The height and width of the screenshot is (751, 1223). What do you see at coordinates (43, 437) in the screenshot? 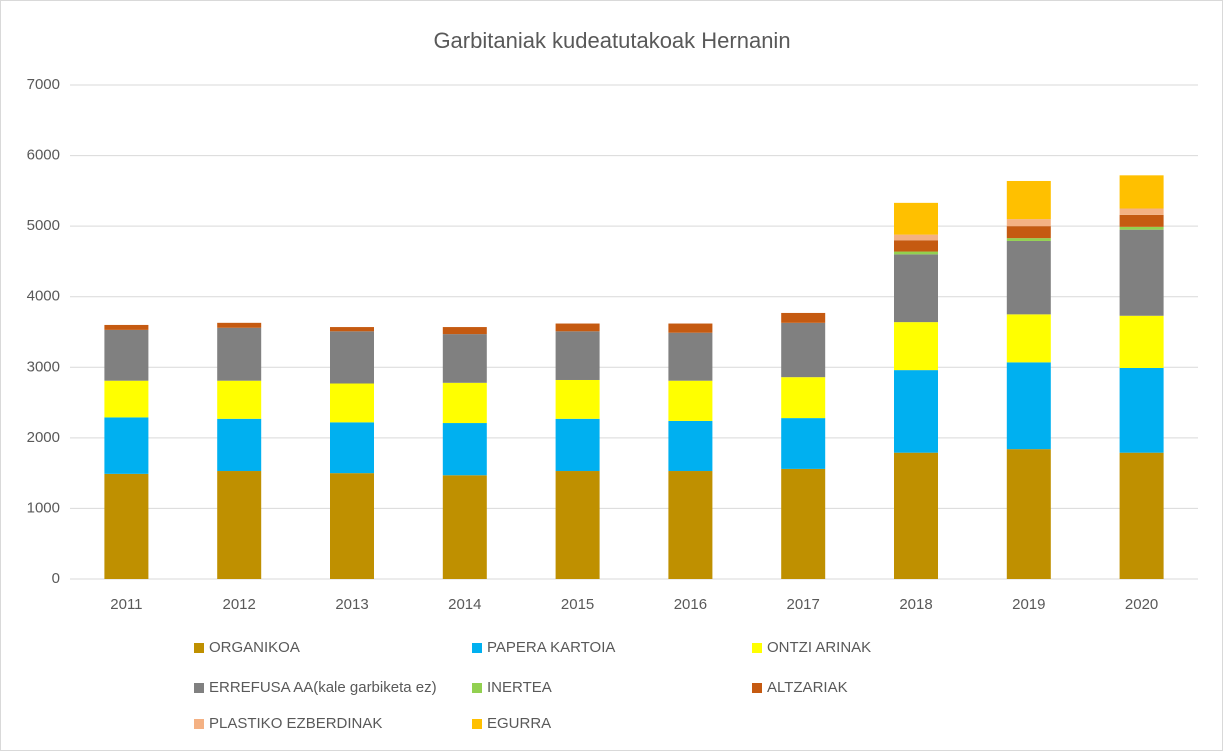
I see `y-tick-label: 2000` at bounding box center [43, 437].